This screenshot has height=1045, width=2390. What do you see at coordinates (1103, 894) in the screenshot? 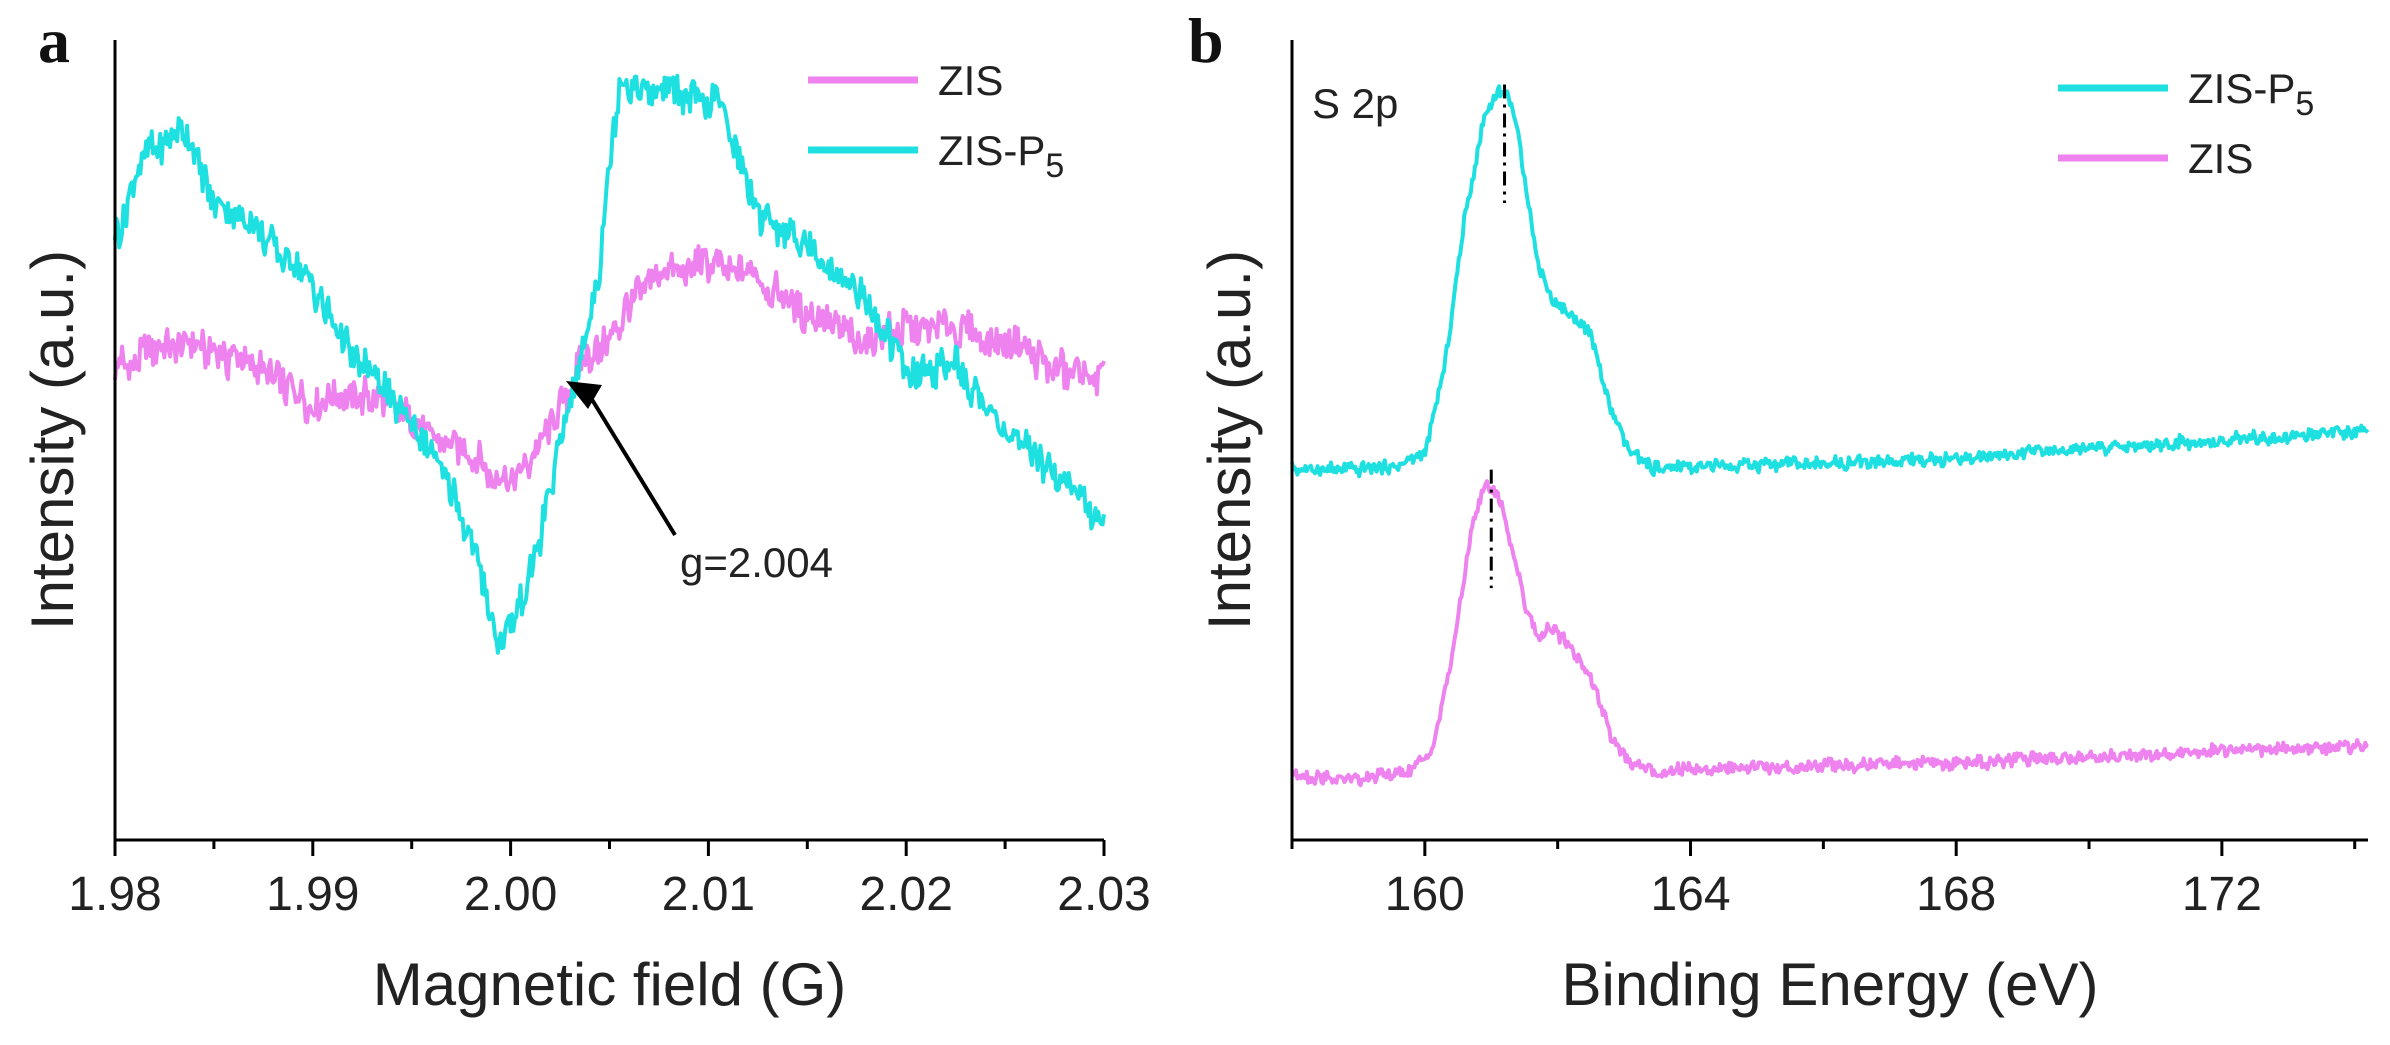
I see `x-tick-label: 2.03` at bounding box center [1103, 894].